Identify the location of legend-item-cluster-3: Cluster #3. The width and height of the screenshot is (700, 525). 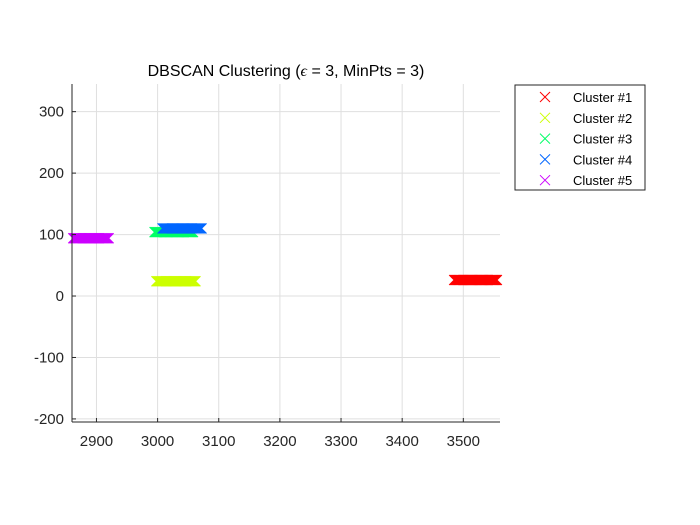
(585, 139).